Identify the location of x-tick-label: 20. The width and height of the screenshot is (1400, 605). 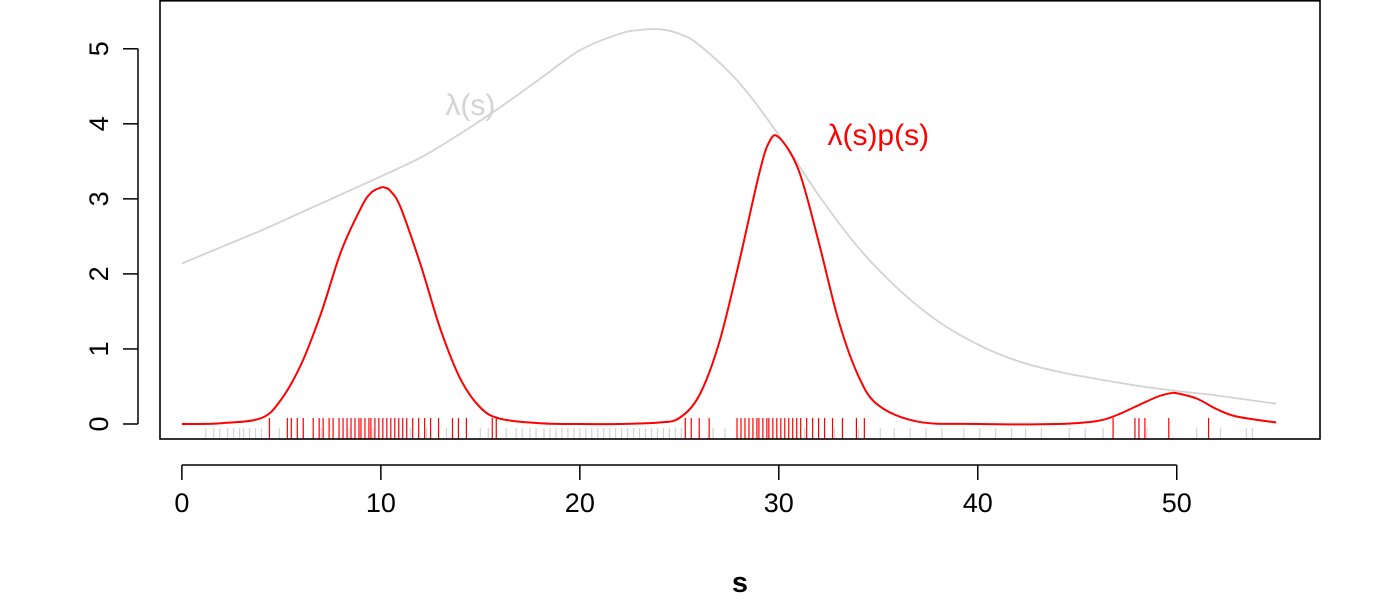
(580, 503).